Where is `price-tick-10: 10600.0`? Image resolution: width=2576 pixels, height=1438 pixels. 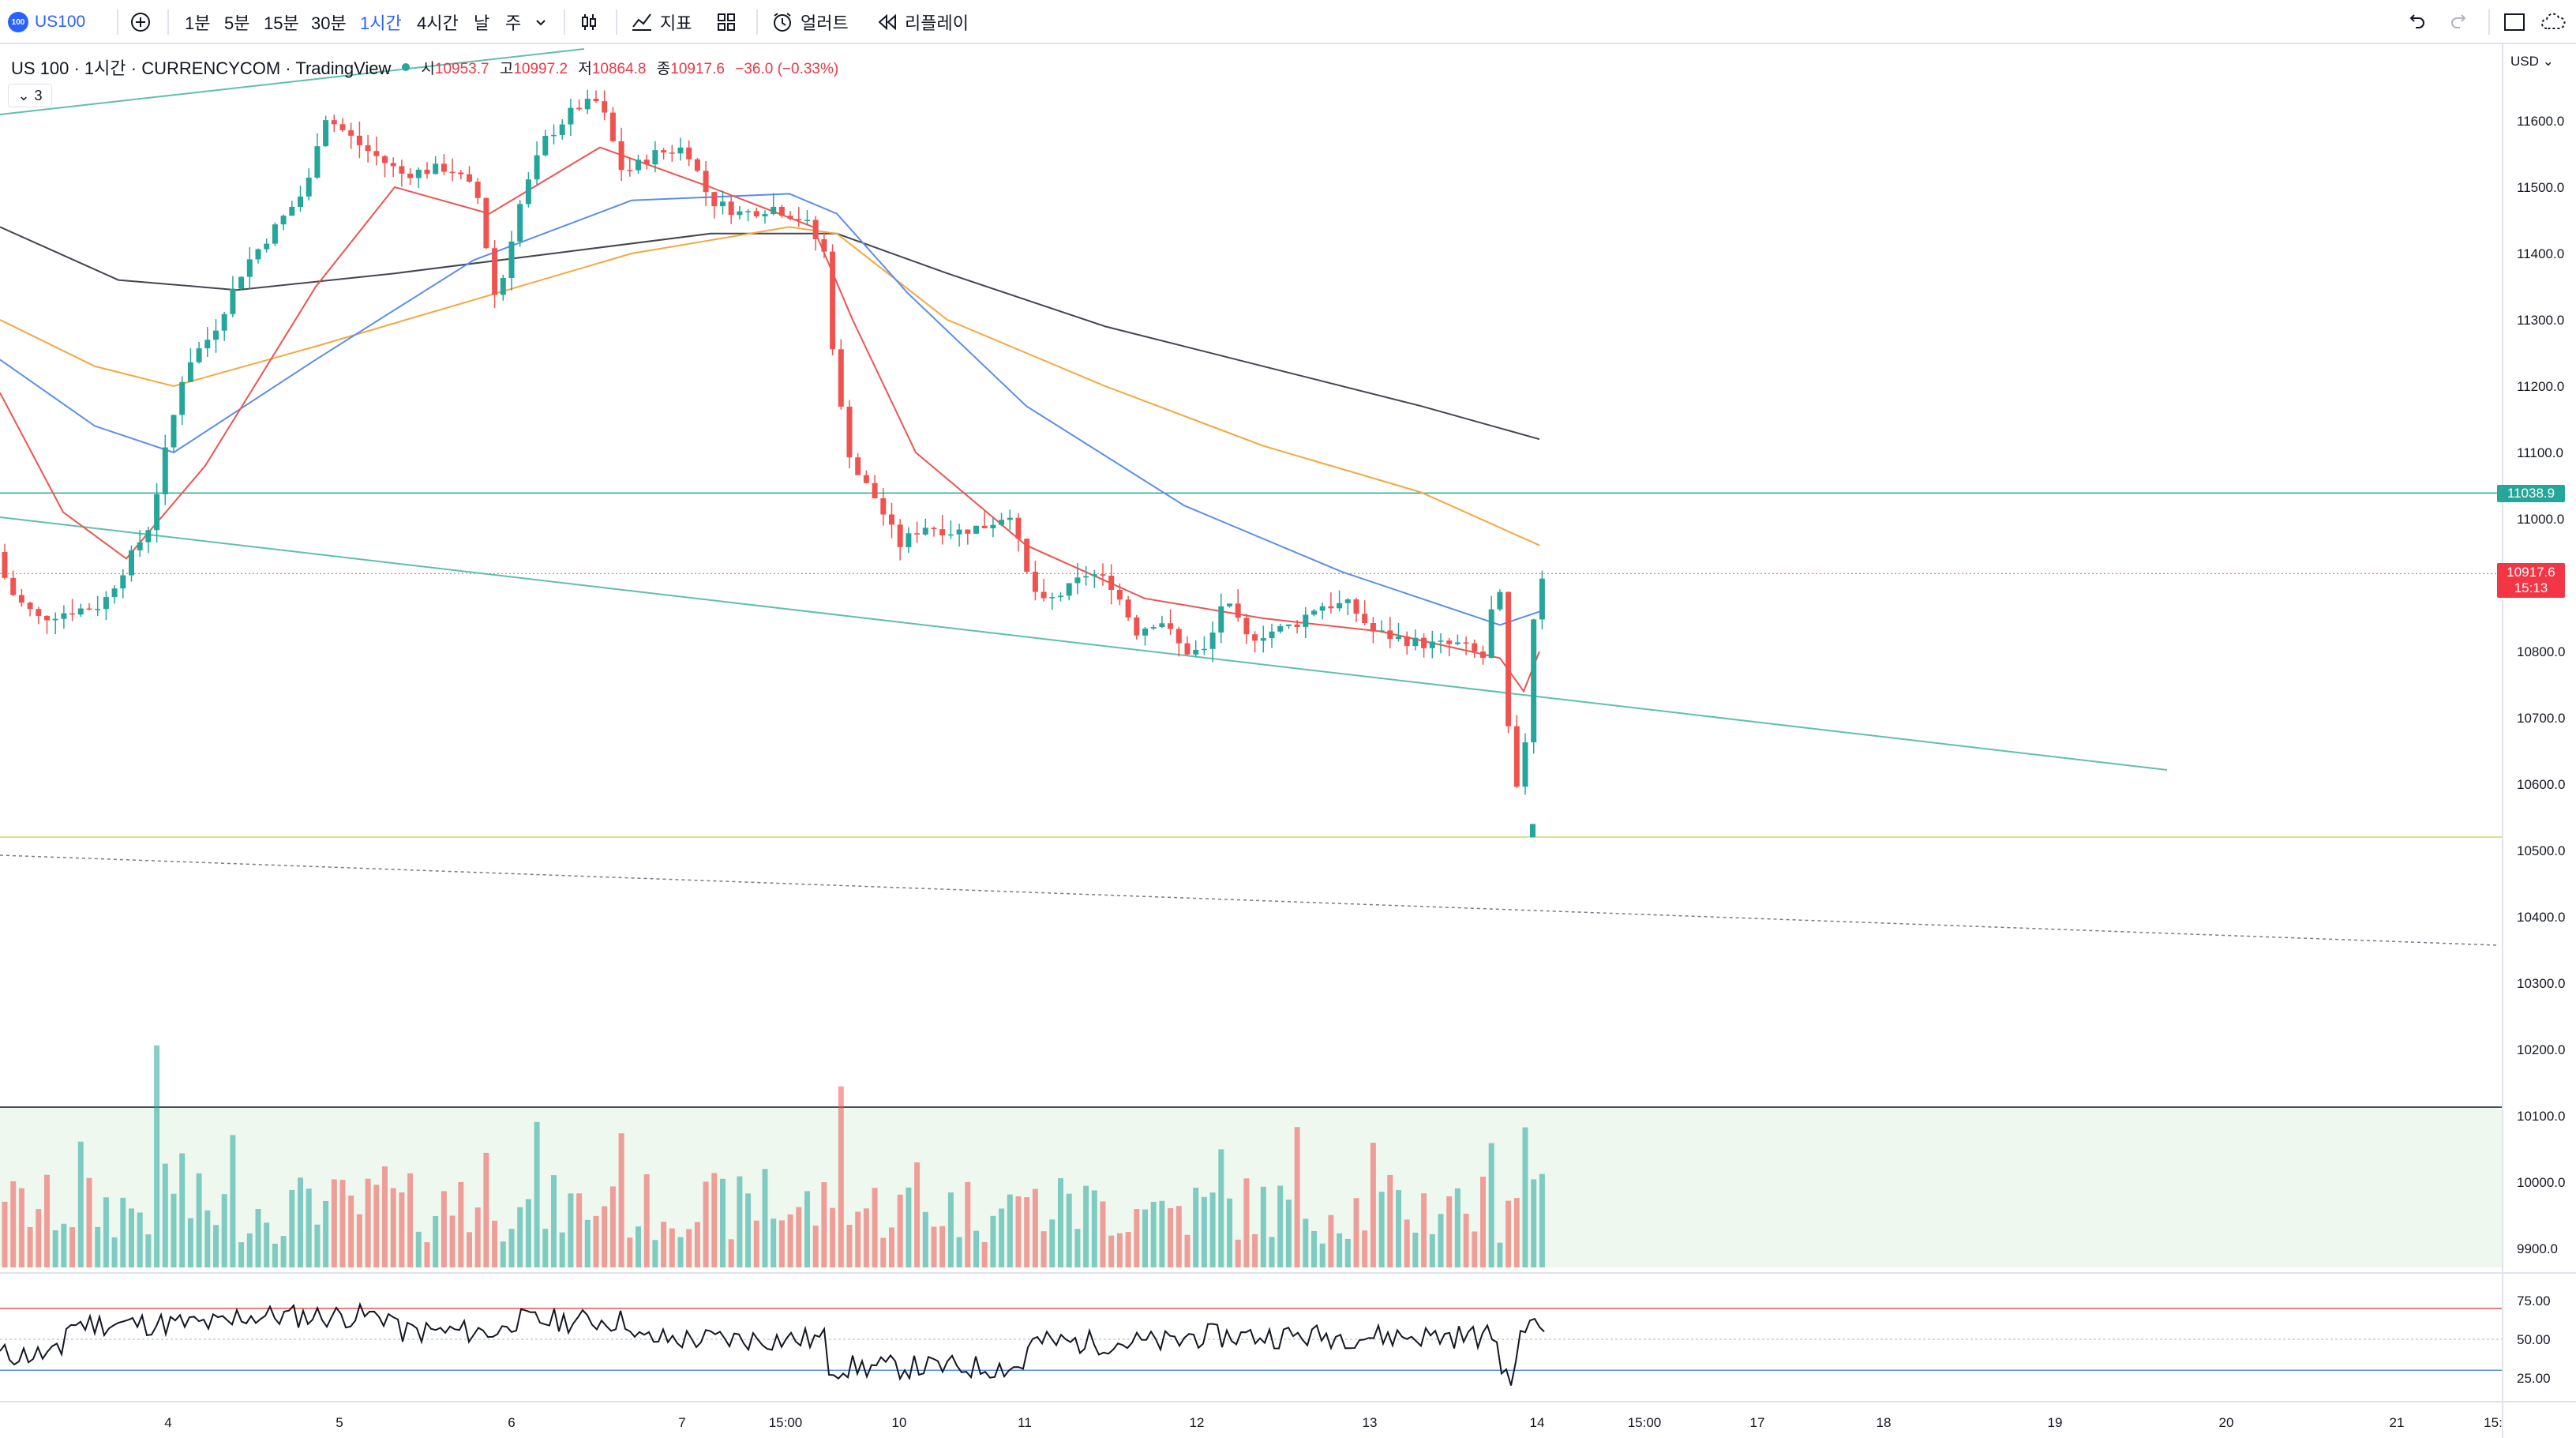
price-tick-10: 10600.0 is located at coordinates (2541, 784).